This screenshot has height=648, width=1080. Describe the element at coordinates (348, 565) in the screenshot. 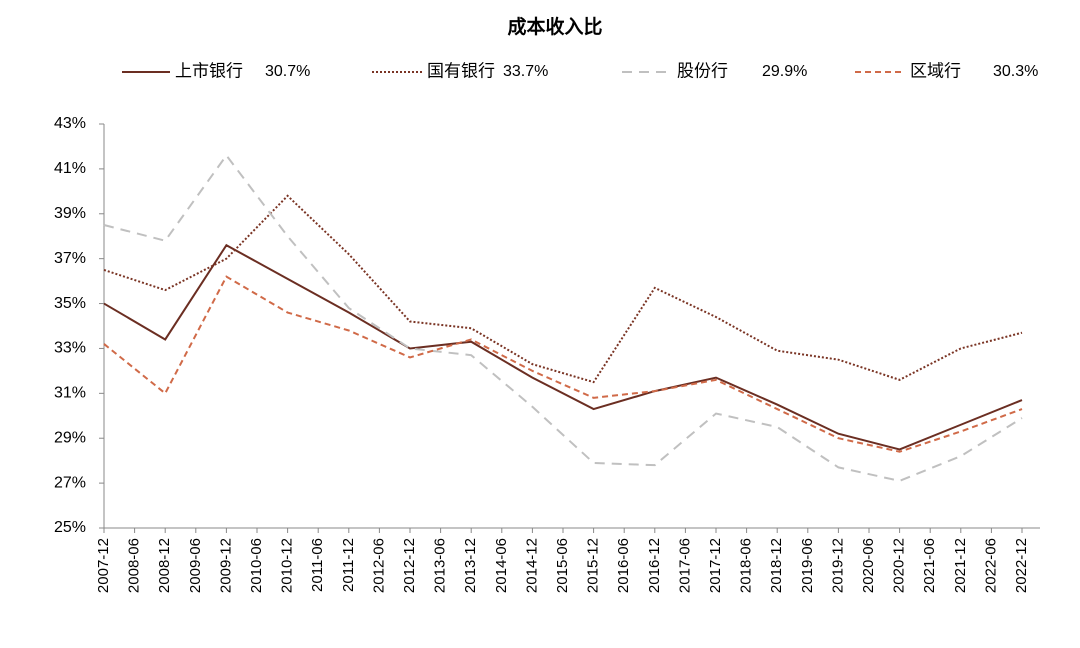

I see `x-tick-label: 2011-12` at that location.